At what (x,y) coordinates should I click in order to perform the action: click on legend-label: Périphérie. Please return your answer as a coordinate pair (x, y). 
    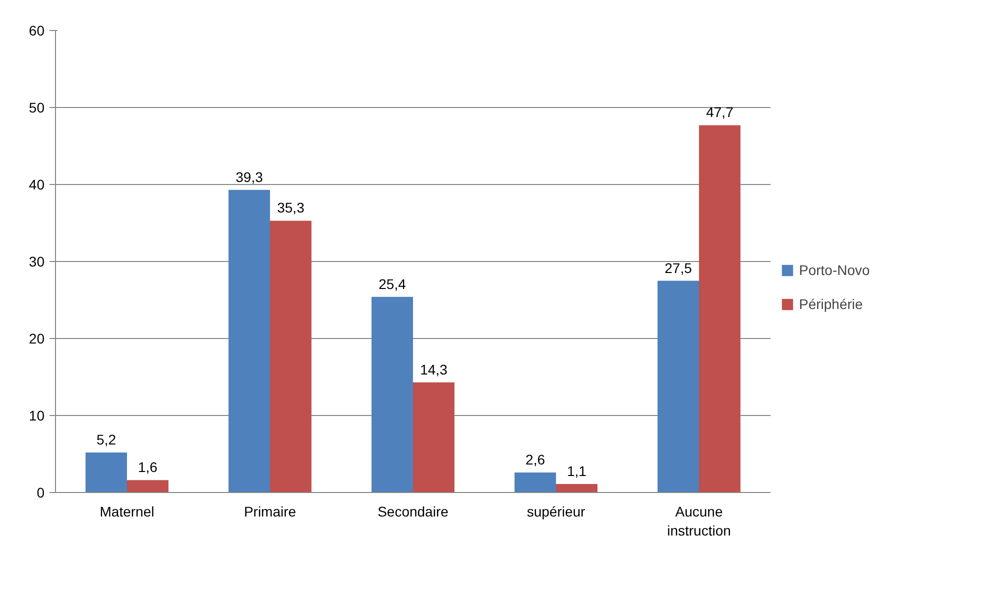
    Looking at the image, I should click on (831, 304).